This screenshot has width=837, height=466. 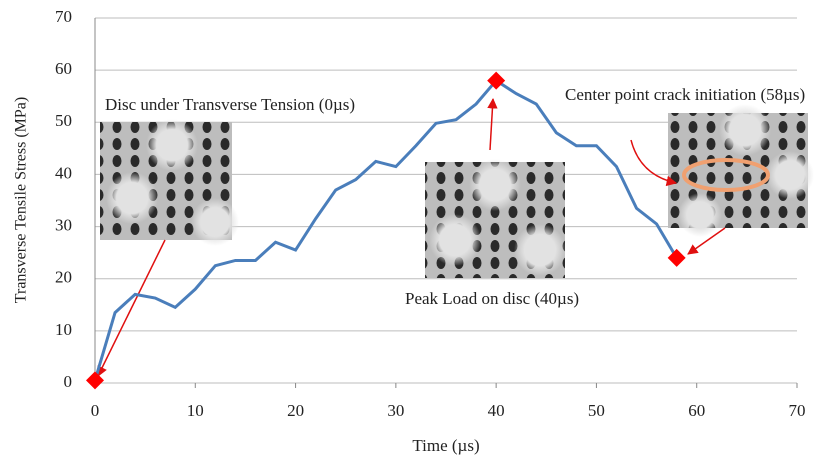 What do you see at coordinates (63, 224) in the screenshot?
I see `y-tick-label: 30` at bounding box center [63, 224].